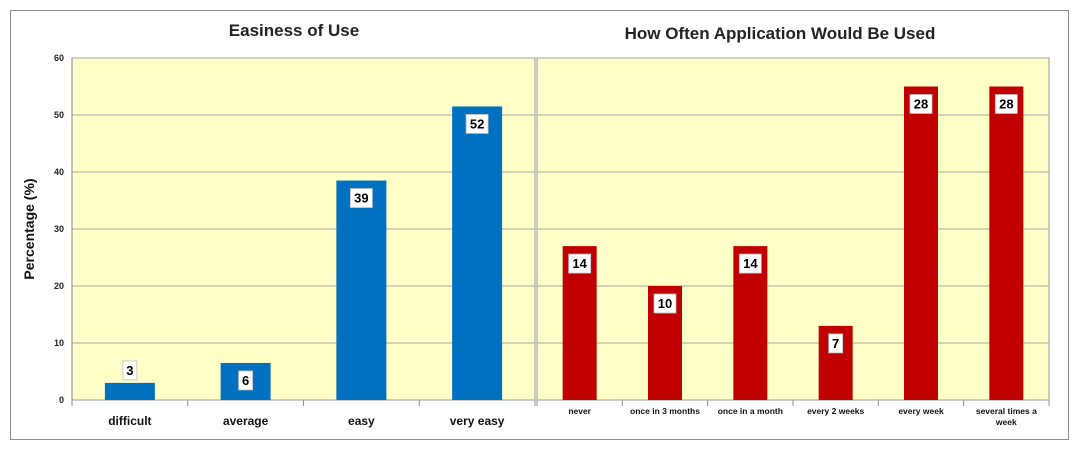  What do you see at coordinates (59, 115) in the screenshot?
I see `y-tick-label: 50` at bounding box center [59, 115].